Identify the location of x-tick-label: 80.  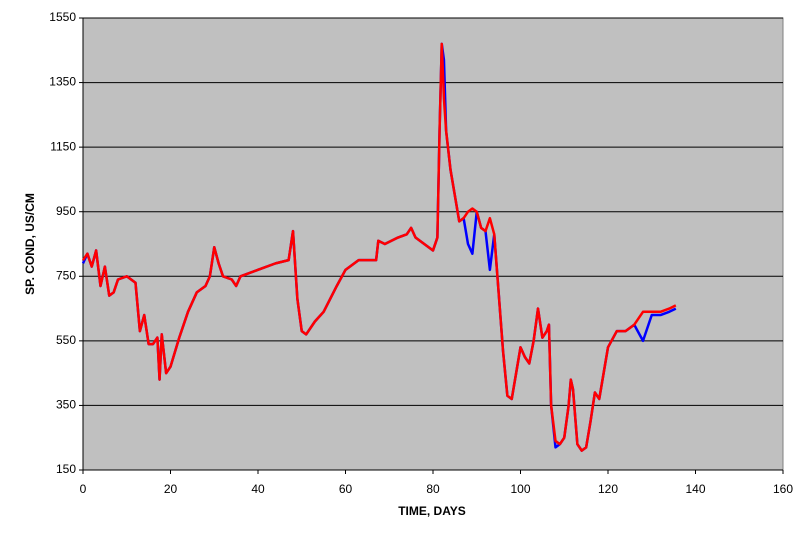
(433, 489).